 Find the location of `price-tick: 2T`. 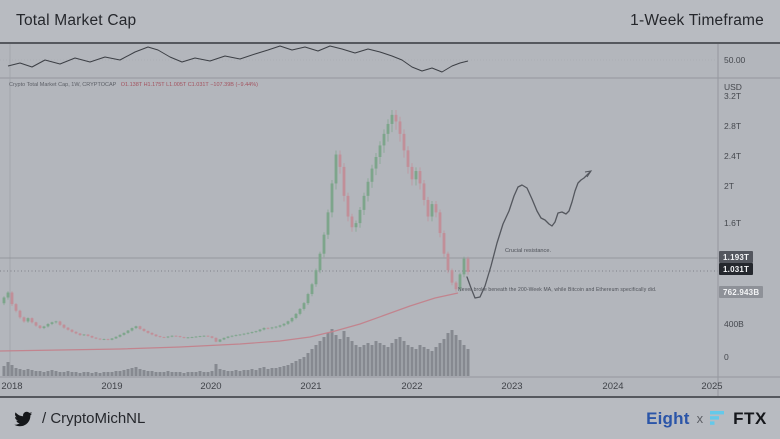

price-tick: 2T is located at coordinates (729, 186).